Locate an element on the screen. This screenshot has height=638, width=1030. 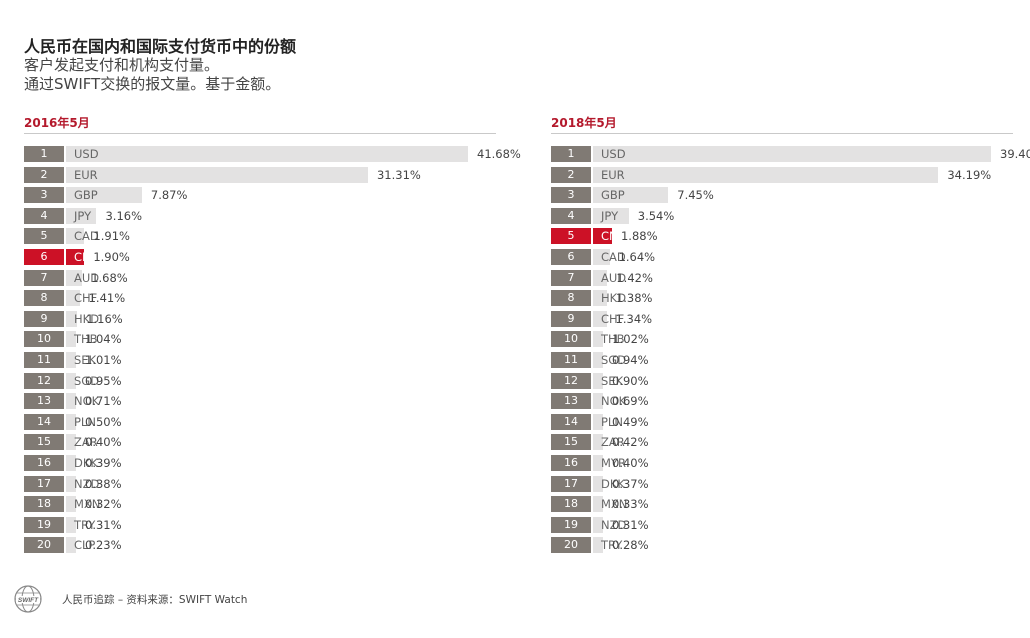
value-label: 0.32% is located at coordinates (103, 504).